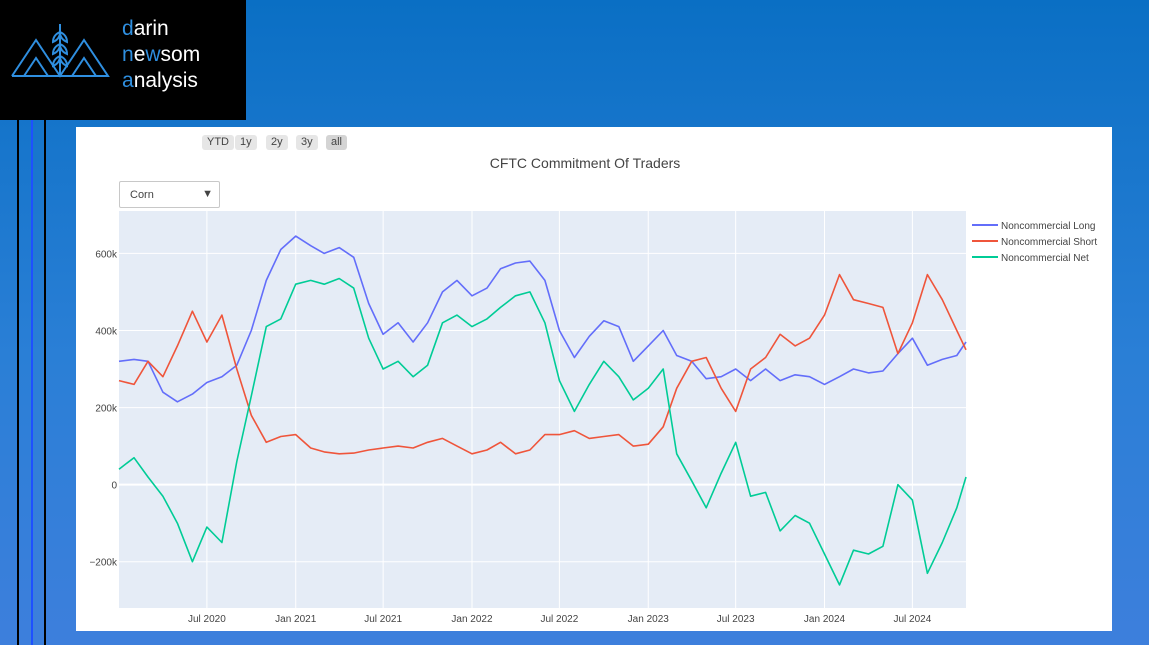 Image resolution: width=1149 pixels, height=645 pixels. What do you see at coordinates (559, 619) in the screenshot?
I see `x-tick-label: Jul 2022` at bounding box center [559, 619].